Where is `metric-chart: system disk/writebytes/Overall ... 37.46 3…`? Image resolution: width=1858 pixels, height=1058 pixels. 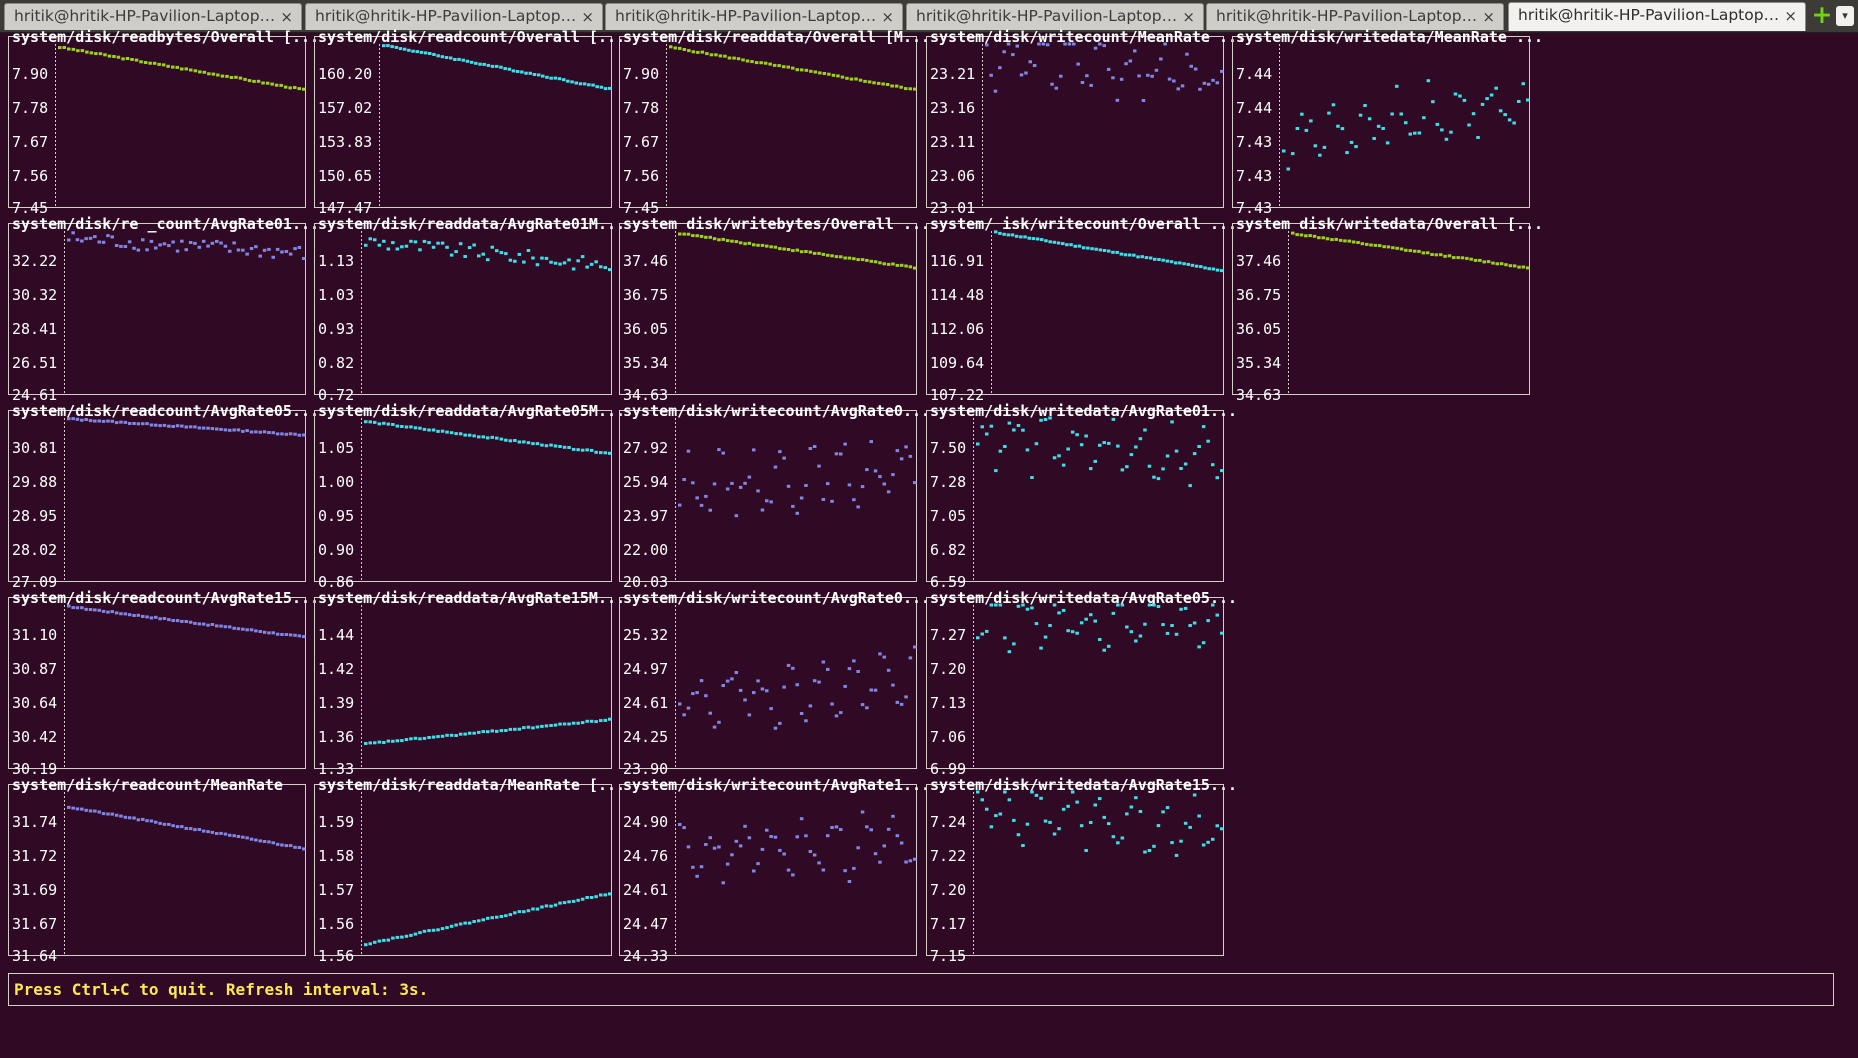 metric-chart: system disk/writebytes/Overall ... 37.46 3… is located at coordinates (774, 309).